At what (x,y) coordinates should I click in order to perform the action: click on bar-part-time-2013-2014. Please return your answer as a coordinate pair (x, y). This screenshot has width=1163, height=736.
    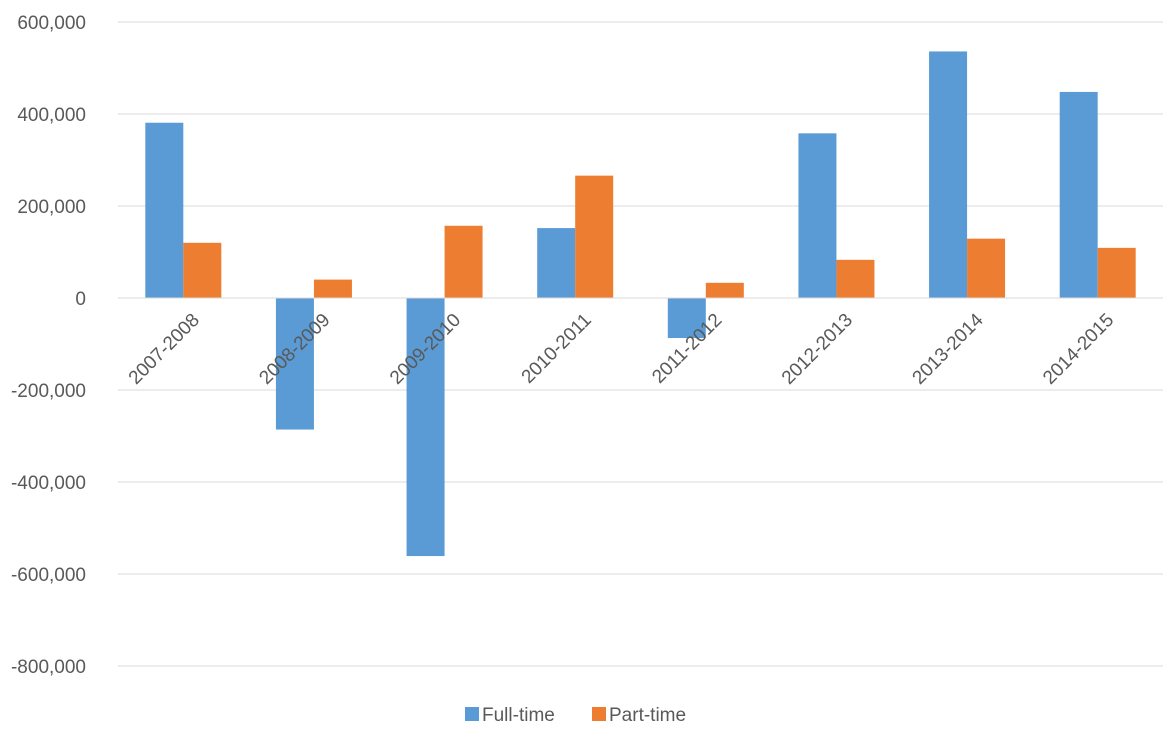
    Looking at the image, I should click on (986, 268).